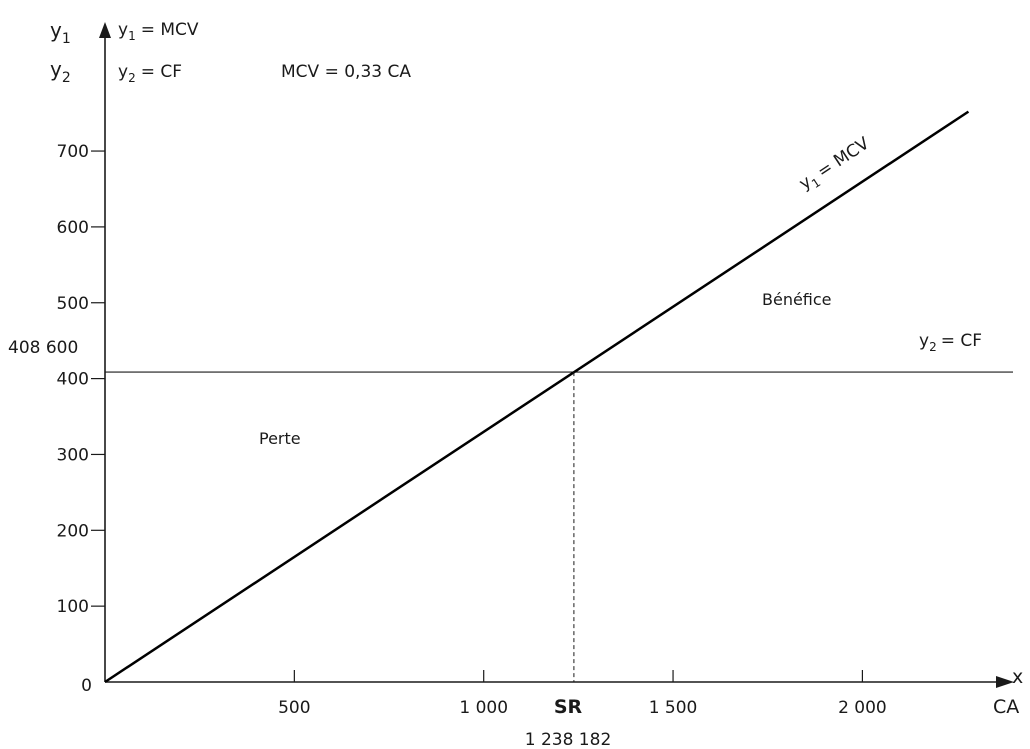  Describe the element at coordinates (60, 71) in the screenshot. I see `y-axis-title-y2: y2` at that location.